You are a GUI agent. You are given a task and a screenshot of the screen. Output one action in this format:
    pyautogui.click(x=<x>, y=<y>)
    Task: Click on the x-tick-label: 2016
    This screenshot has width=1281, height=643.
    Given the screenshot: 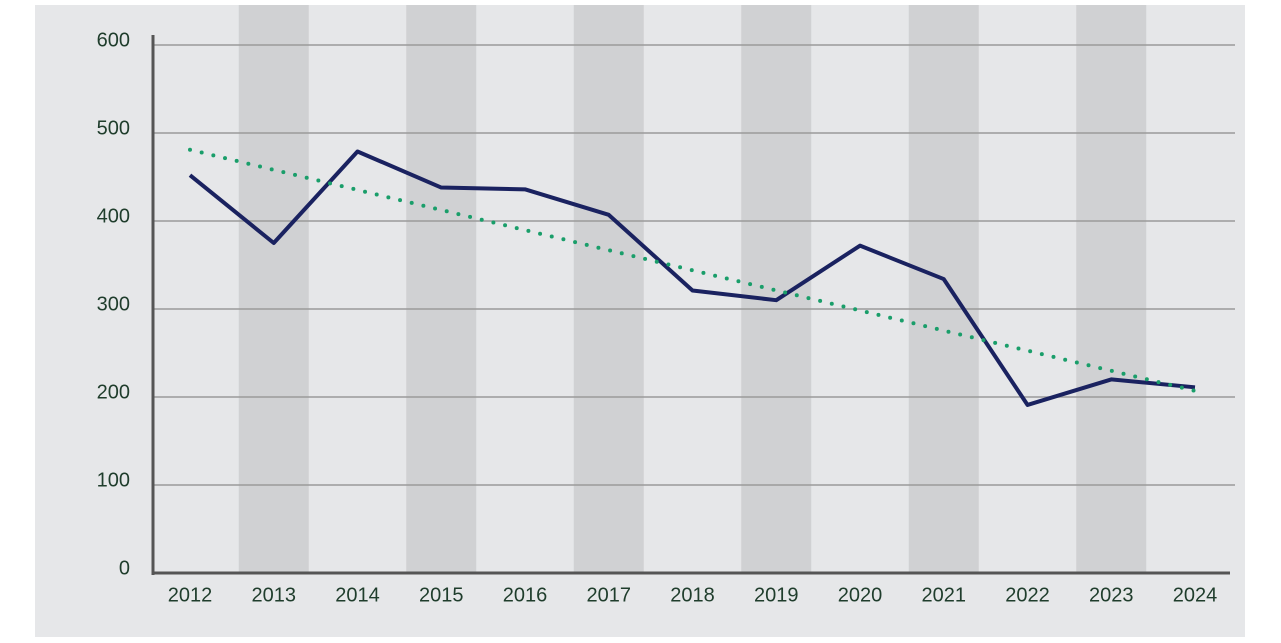 What is the action you would take?
    pyautogui.click(x=525, y=595)
    